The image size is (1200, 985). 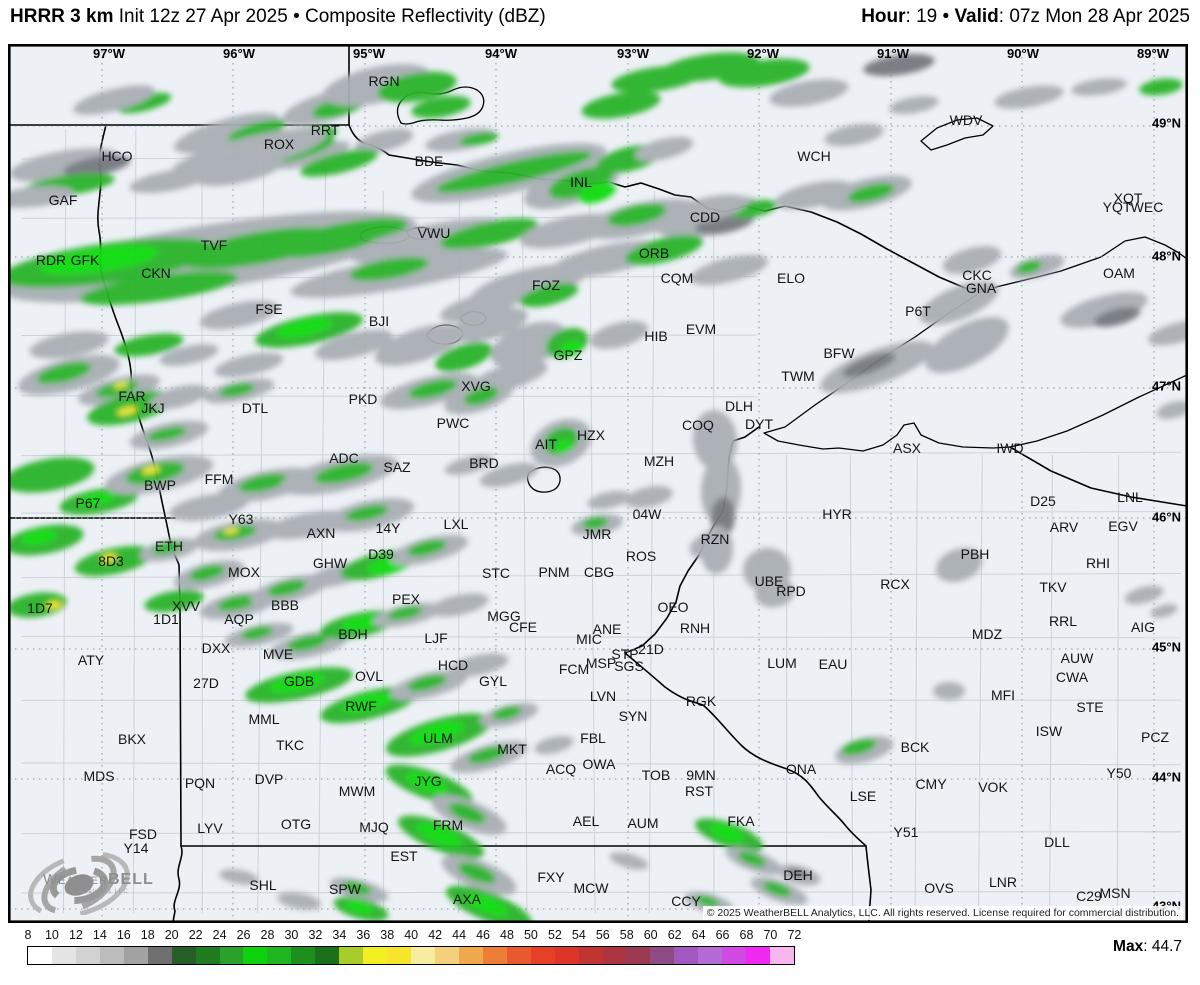 I want to click on station-label-ghw: GHW, so click(x=330, y=563).